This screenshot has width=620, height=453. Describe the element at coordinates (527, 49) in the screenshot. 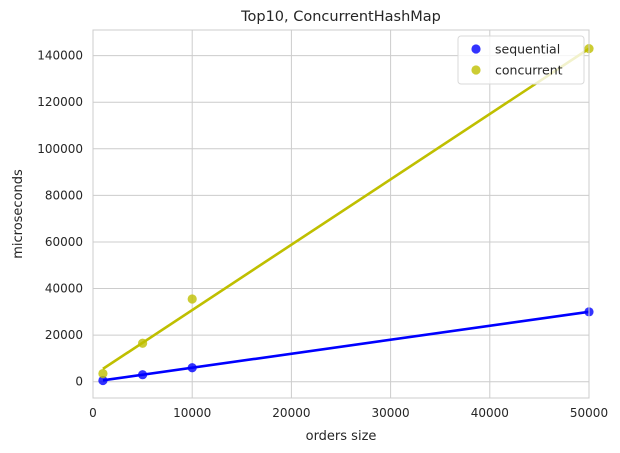

I see `legend-label-sequential: sequential` at that location.